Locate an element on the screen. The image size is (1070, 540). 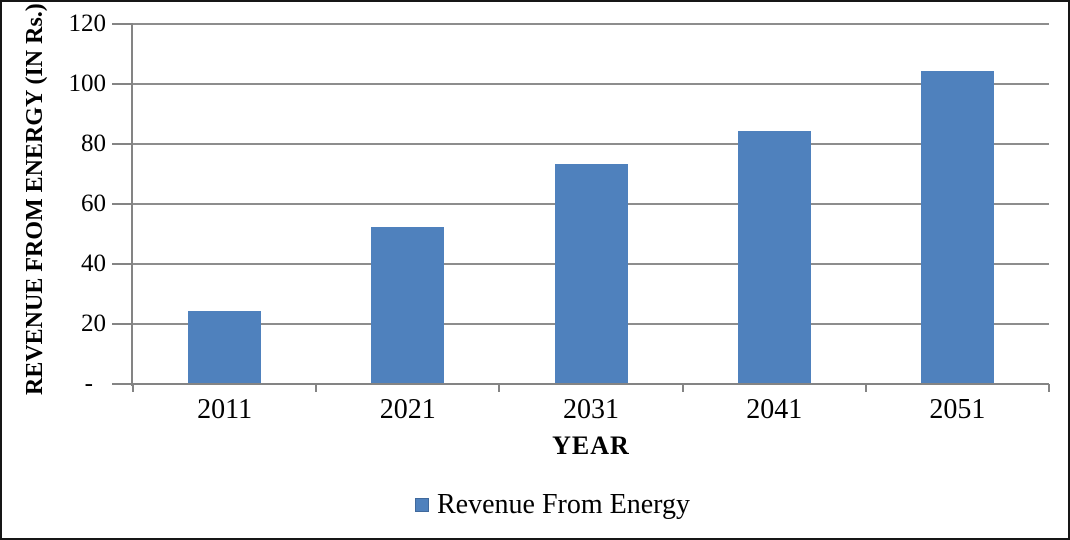
y-tick-label: 60 is located at coordinates (93, 203).